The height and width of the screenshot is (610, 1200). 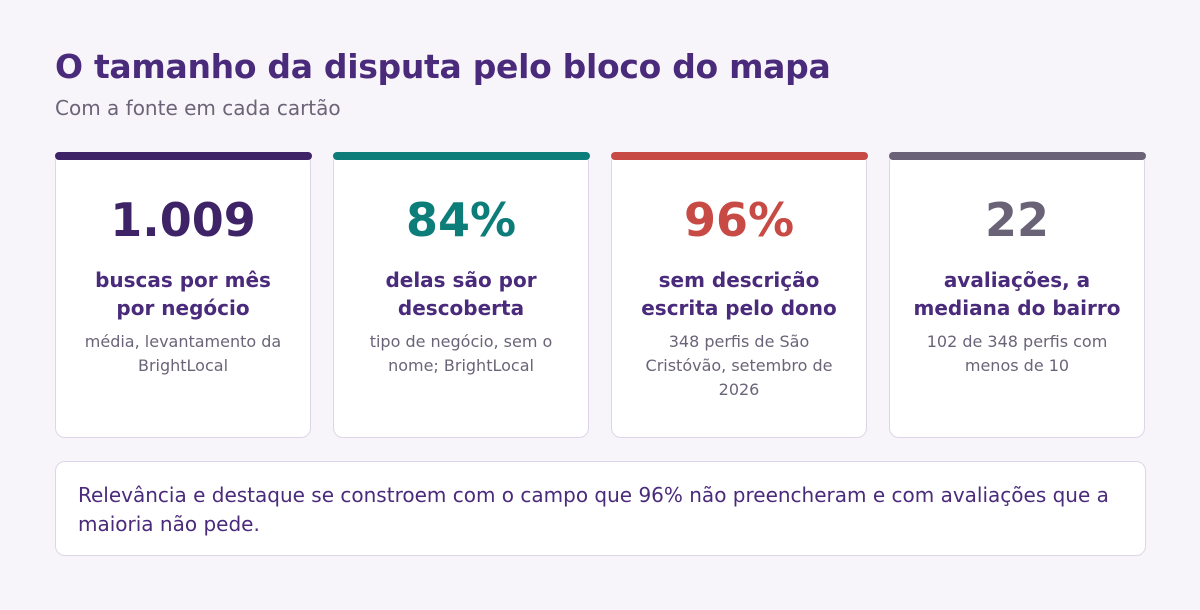 I want to click on stat-source: média, levantamento da BrightLocal, so click(x=183, y=353).